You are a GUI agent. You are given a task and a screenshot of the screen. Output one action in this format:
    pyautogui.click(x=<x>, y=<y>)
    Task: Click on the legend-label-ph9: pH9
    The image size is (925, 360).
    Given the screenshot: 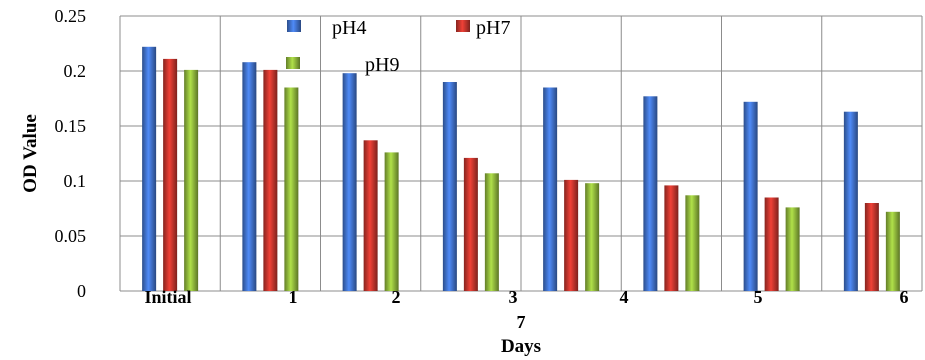 What is the action you would take?
    pyautogui.click(x=382, y=65)
    